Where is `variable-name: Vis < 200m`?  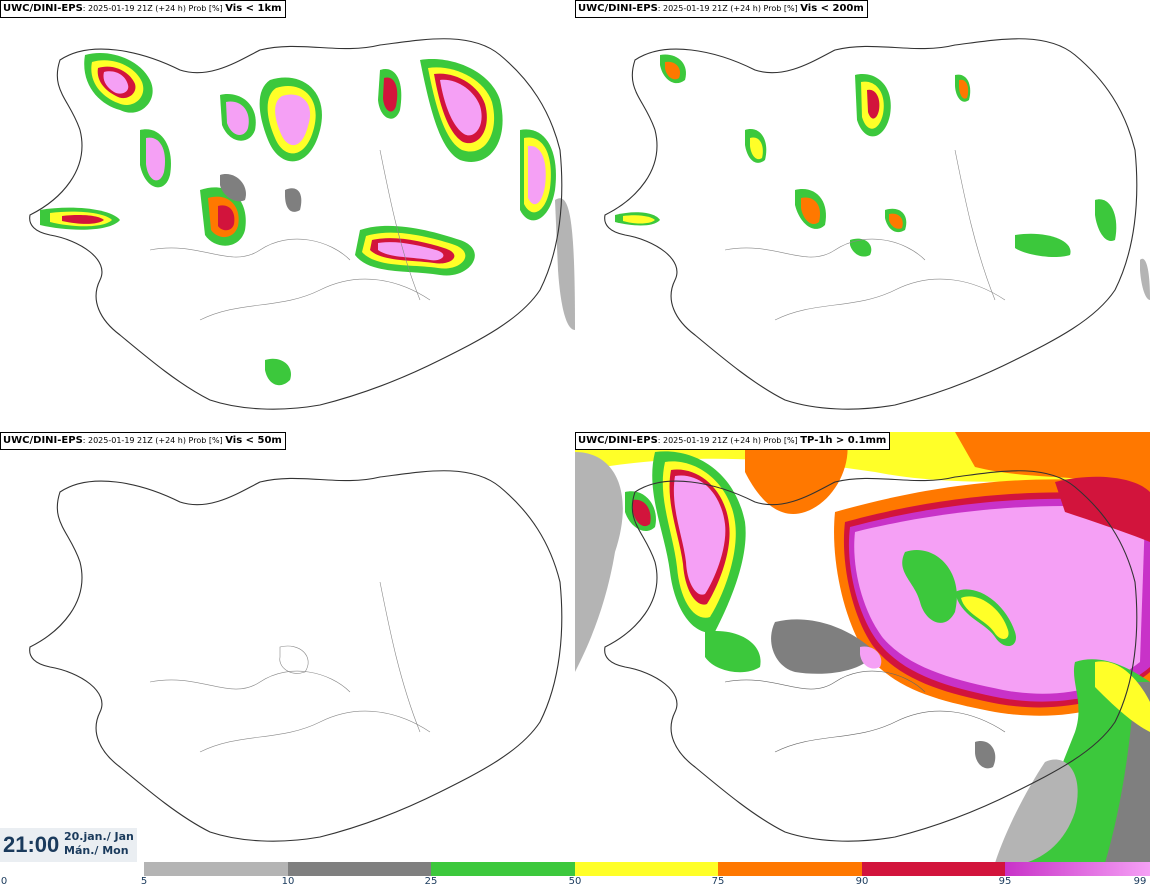 variable-name: Vis < 200m is located at coordinates (832, 8).